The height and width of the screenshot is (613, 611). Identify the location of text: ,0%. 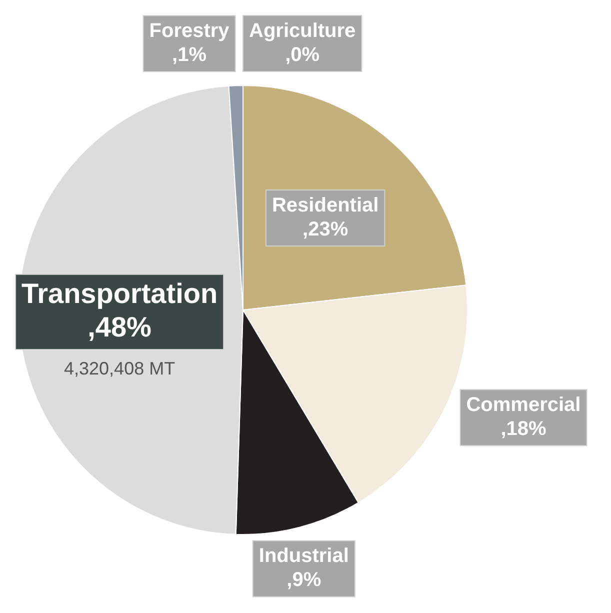
(302, 55).